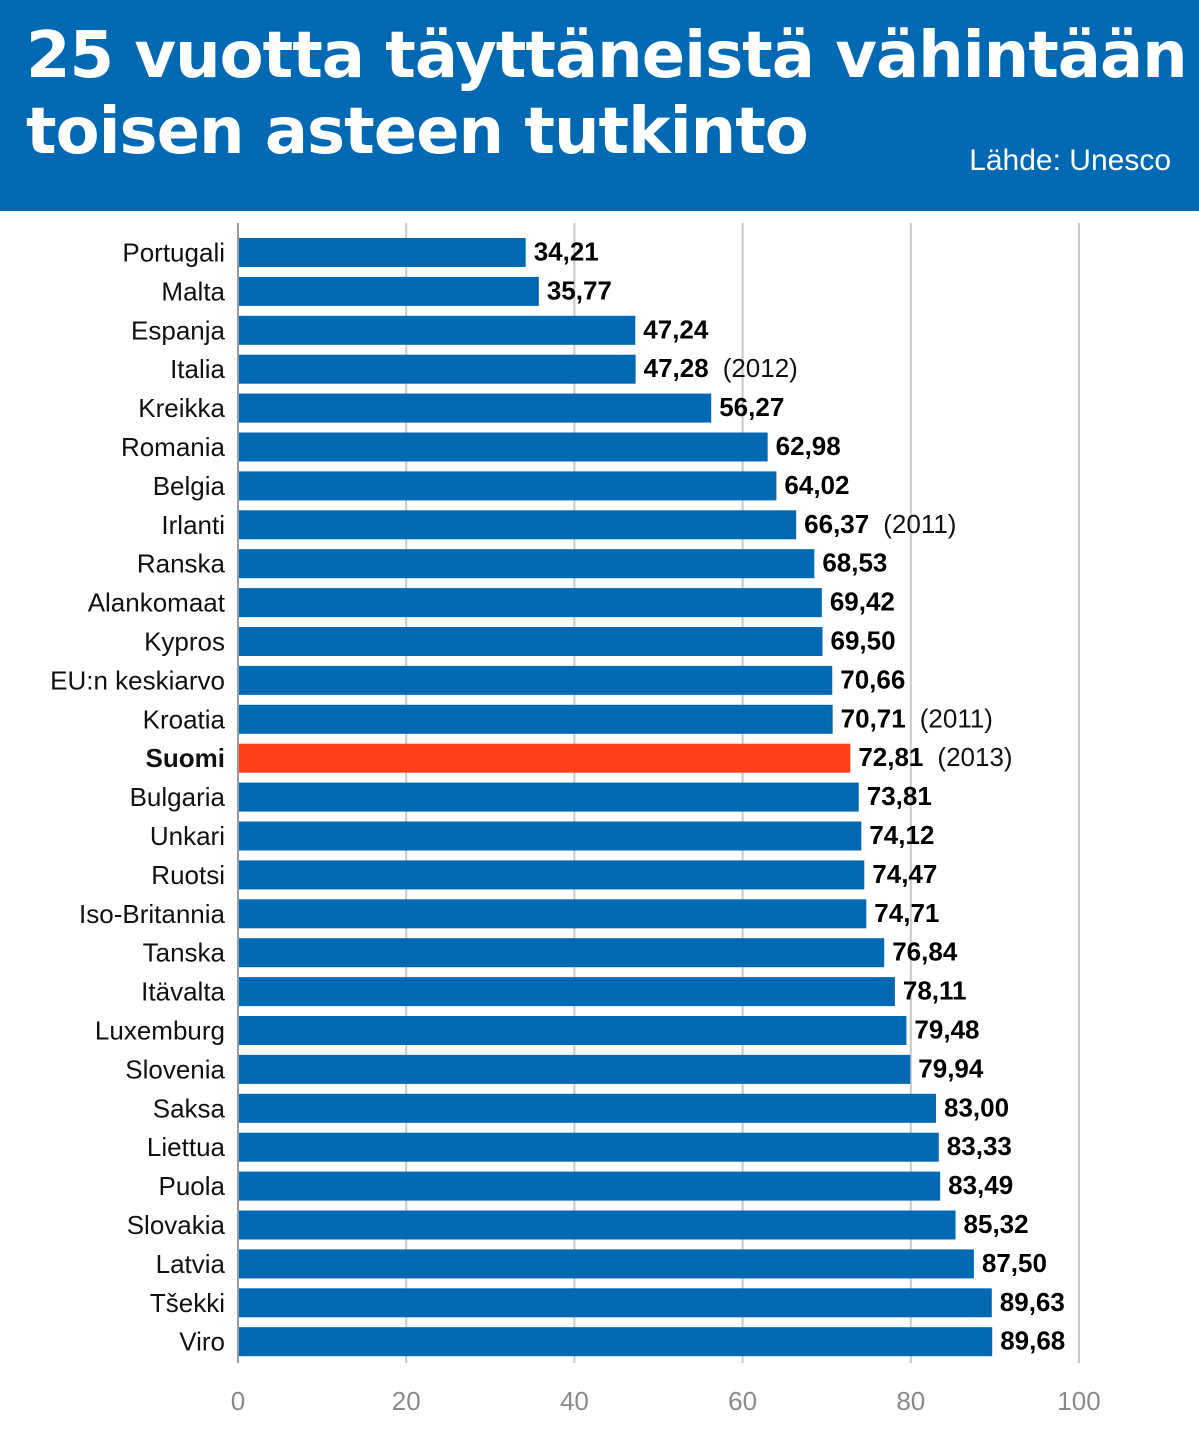 This screenshot has width=1199, height=1450. I want to click on value-label-15: 74,12, so click(901, 835).